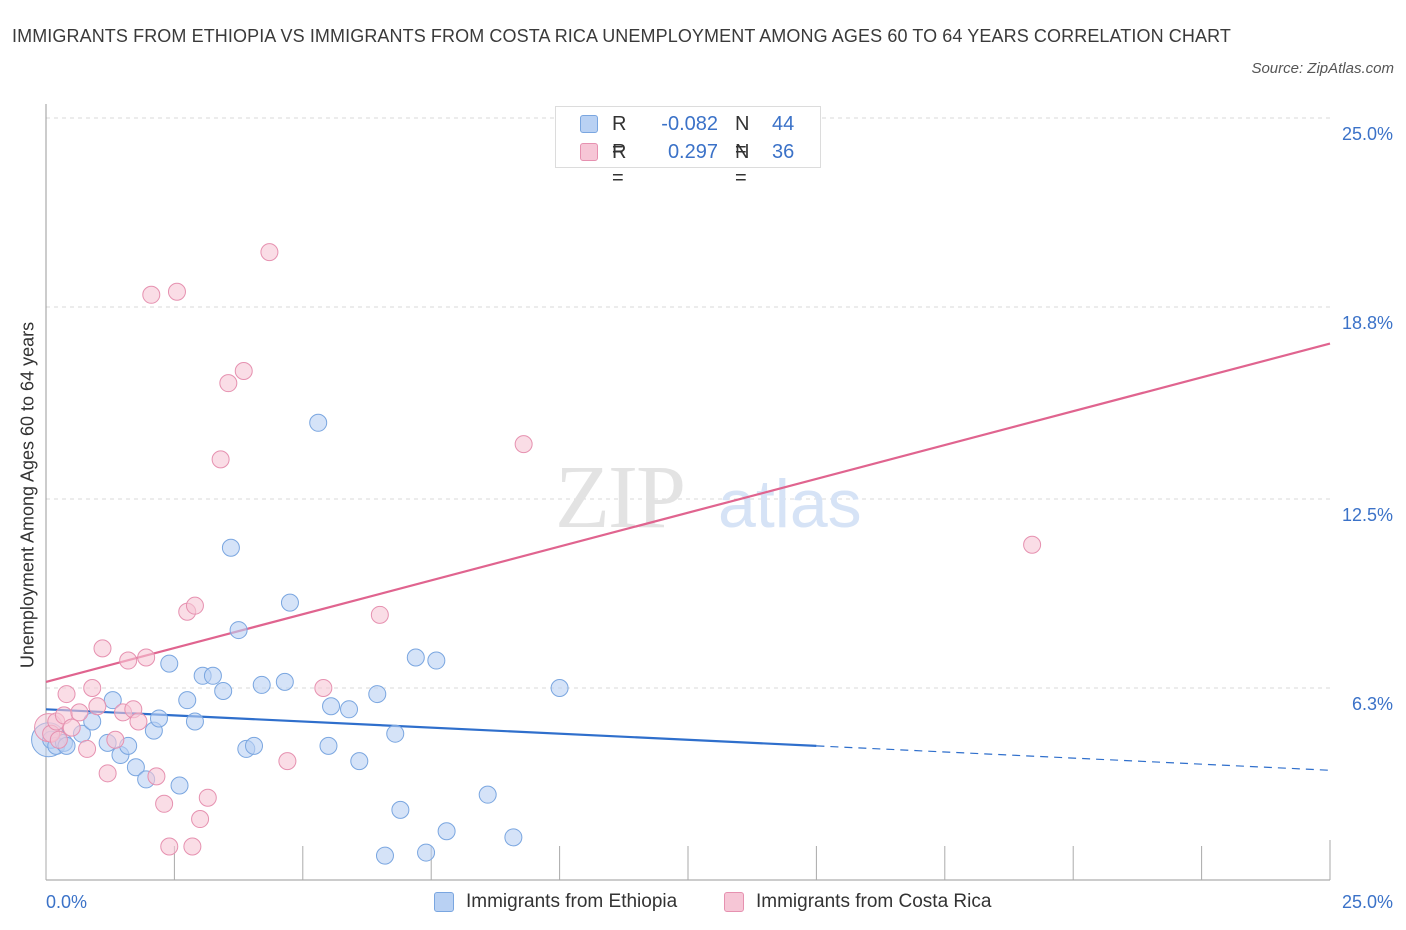  I want to click on costa-rica-legend-label: Immigrants from Costa Rica, so click(874, 901).